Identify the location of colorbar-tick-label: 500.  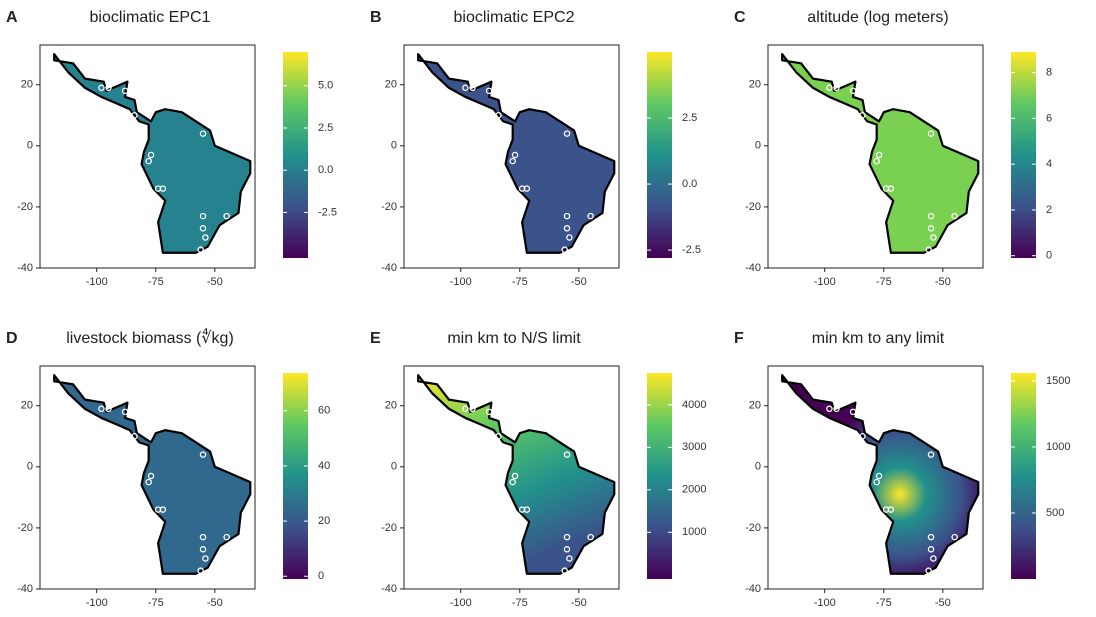
(1055, 513).